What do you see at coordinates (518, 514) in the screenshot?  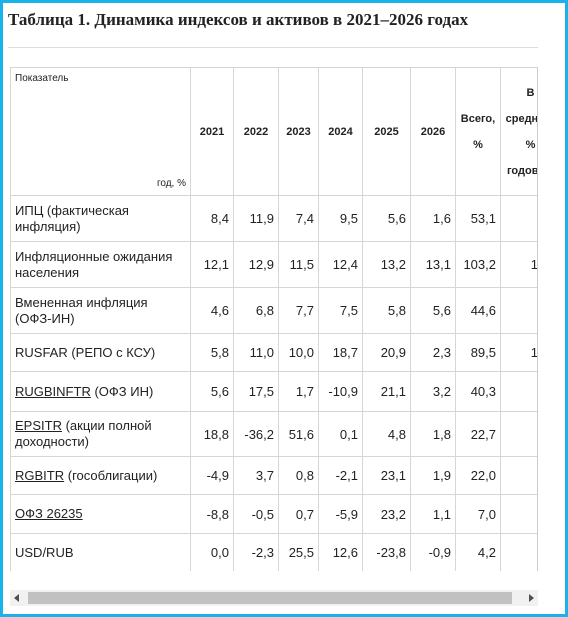 I see `cell-value: 1,3` at bounding box center [518, 514].